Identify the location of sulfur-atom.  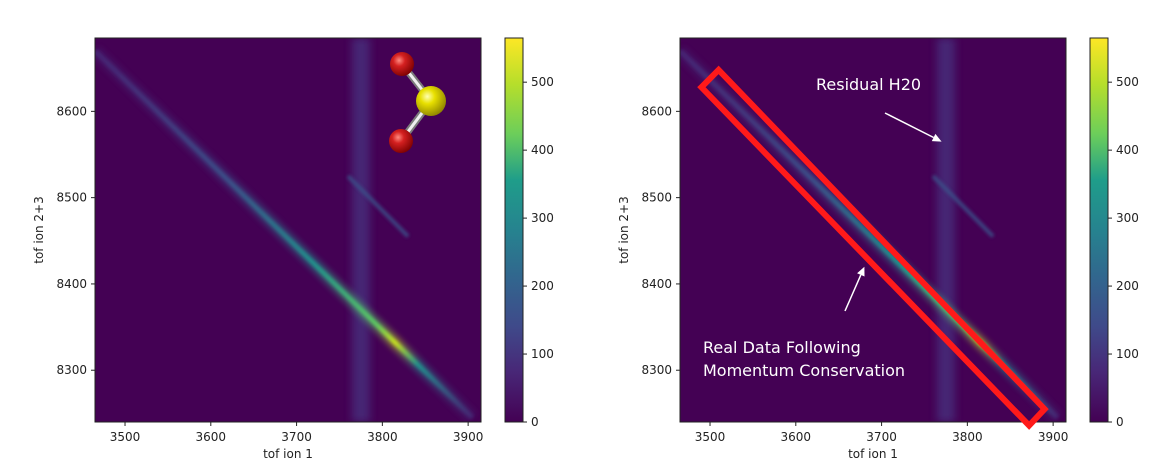
(431, 101).